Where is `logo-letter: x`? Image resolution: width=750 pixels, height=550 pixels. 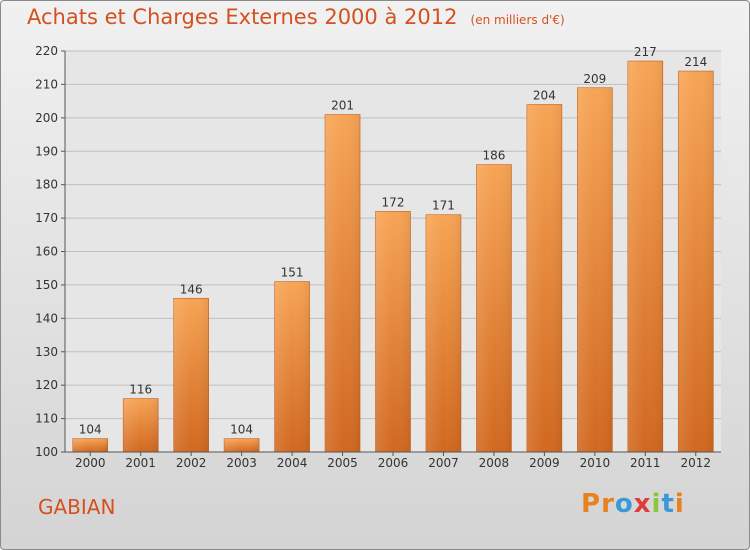
logo-letter: x is located at coordinates (642, 504).